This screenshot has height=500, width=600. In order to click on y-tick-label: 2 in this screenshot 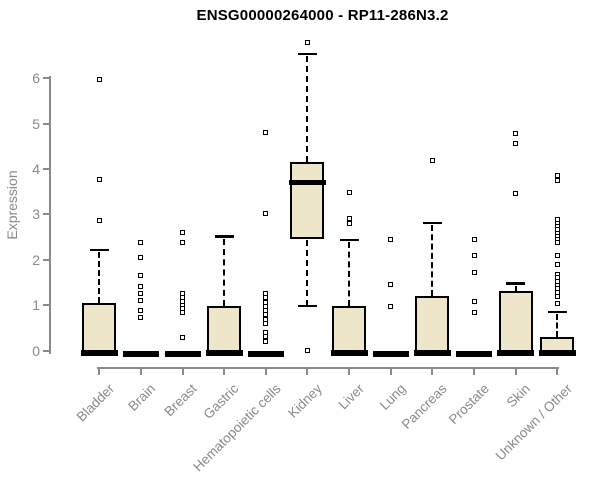, I will do `click(36, 259)`.